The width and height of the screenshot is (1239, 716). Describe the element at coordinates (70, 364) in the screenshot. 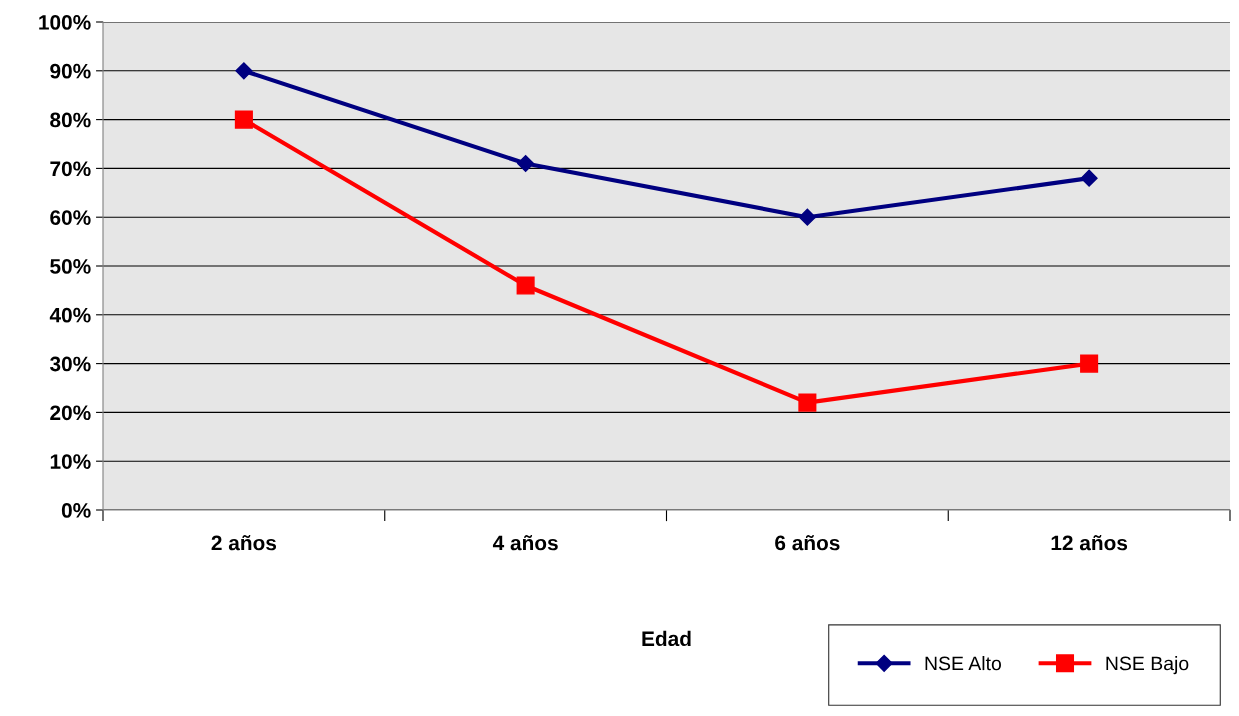

I see `y-tick-label: 30%` at that location.